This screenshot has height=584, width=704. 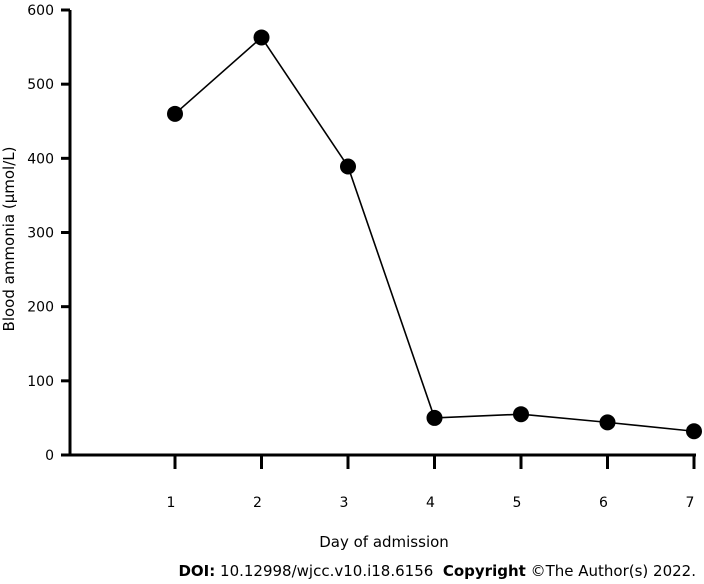 I want to click on x-tick-label: 3, so click(x=344, y=503).